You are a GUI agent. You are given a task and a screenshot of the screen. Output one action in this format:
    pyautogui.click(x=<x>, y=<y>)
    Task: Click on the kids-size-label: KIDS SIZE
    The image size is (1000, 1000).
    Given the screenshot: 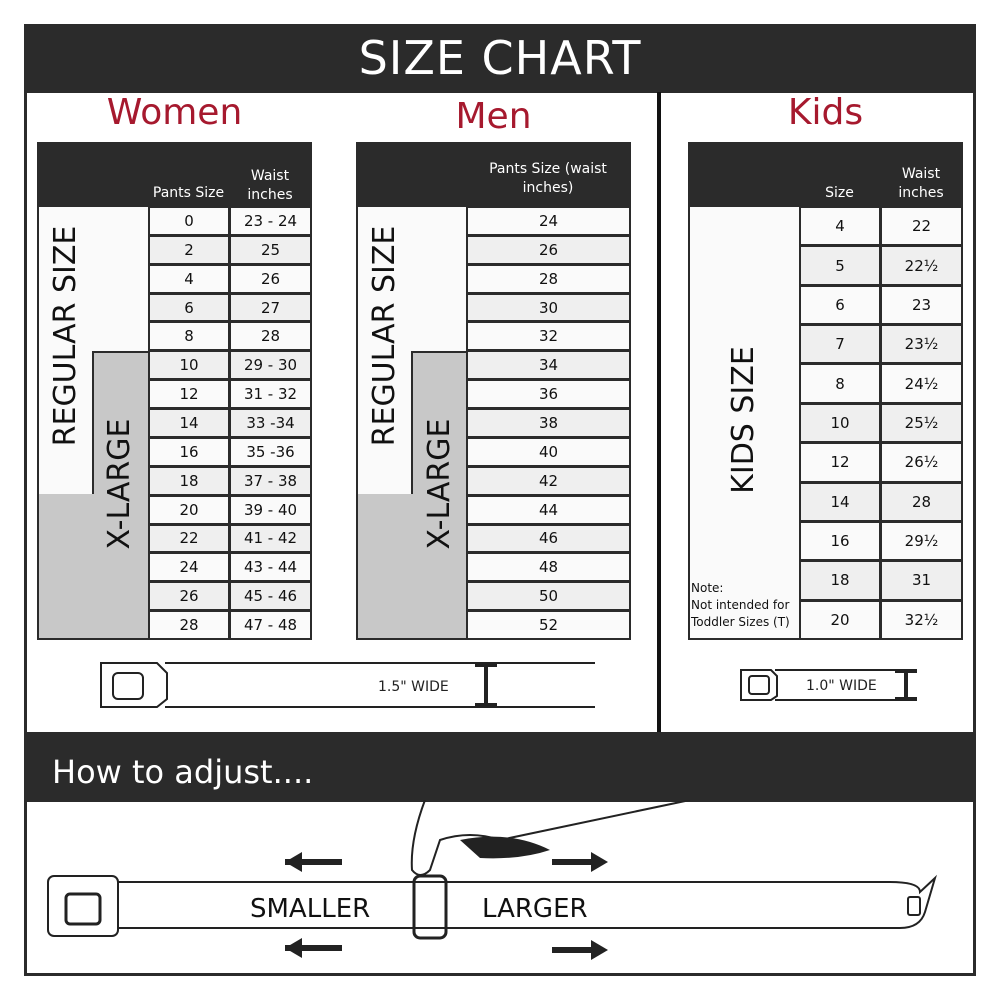 What is the action you would take?
    pyautogui.click(x=743, y=420)
    